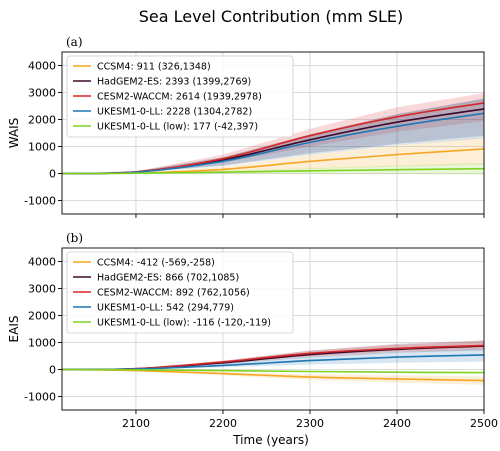 This screenshot has width=500, height=451. What do you see at coordinates (173, 293) in the screenshot?
I see `panel-1-legend-label-2: CESM2-WACCM: 892 (762,1056)` at bounding box center [173, 293].